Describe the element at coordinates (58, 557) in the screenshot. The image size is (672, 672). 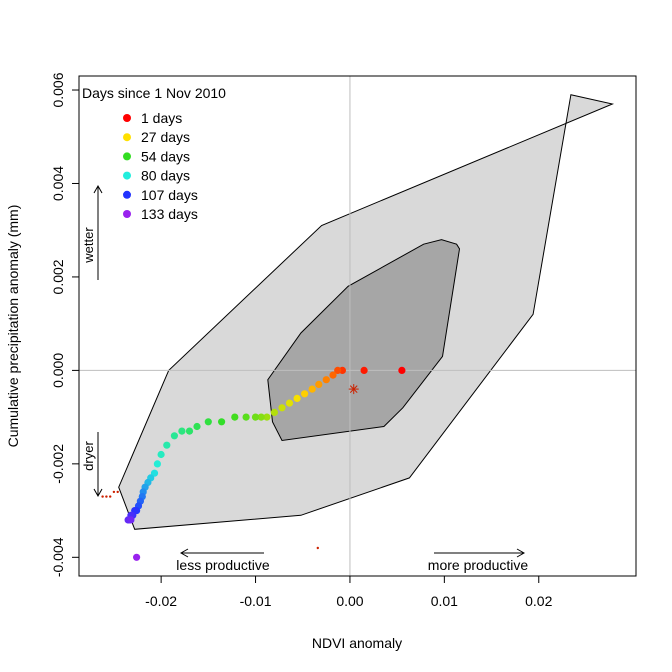
I see `y-tick-label: -0.004` at that location.